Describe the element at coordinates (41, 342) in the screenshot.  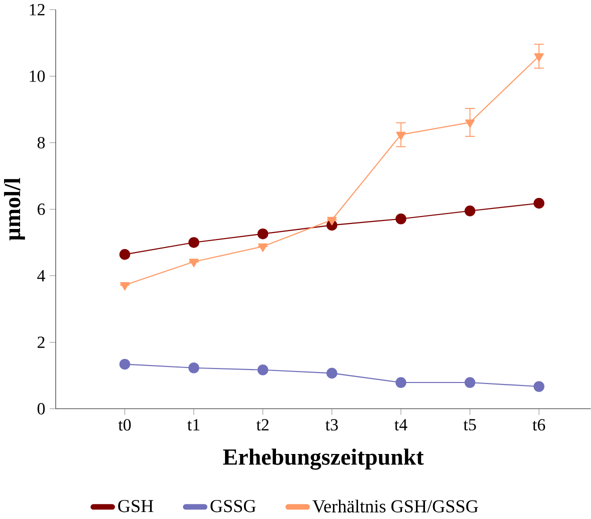
I see `y-tick-label: 2` at that location.